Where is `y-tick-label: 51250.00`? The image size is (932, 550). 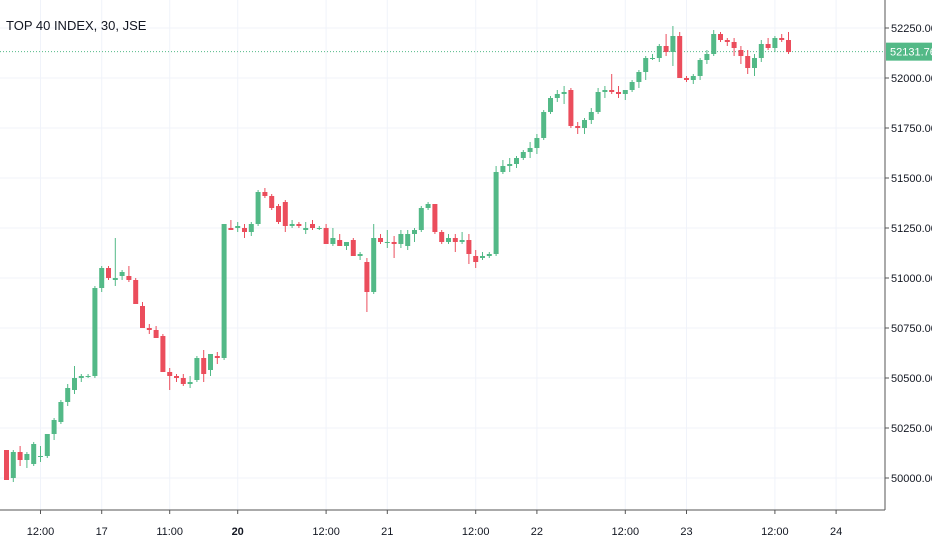
y-tick-label: 51250.00 is located at coordinates (911, 229).